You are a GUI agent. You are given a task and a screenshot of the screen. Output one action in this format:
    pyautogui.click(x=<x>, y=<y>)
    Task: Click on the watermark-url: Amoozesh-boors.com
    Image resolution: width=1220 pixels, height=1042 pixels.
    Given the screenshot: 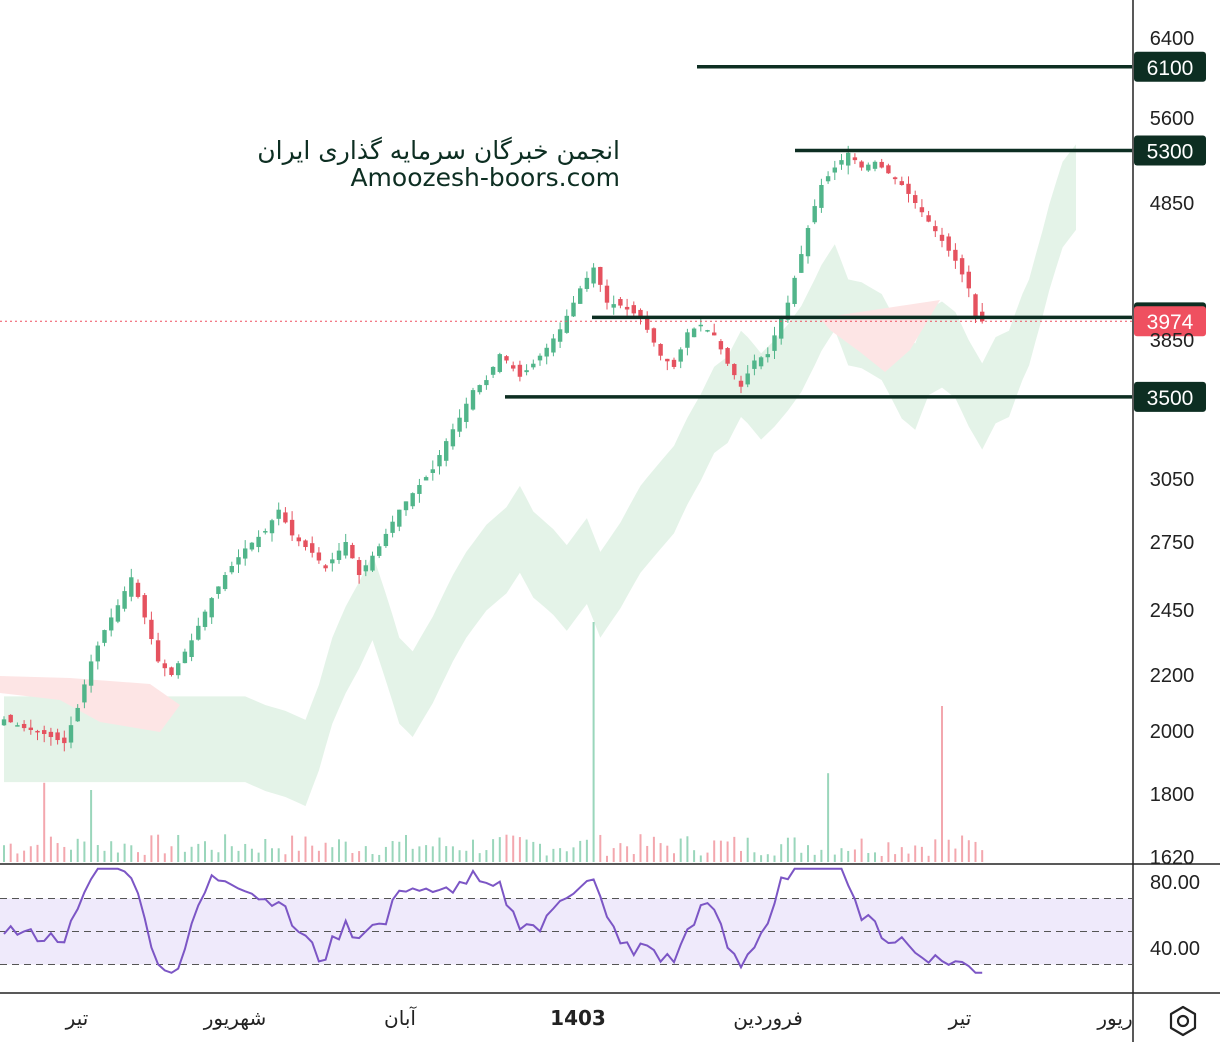 What is the action you would take?
    pyautogui.click(x=485, y=177)
    